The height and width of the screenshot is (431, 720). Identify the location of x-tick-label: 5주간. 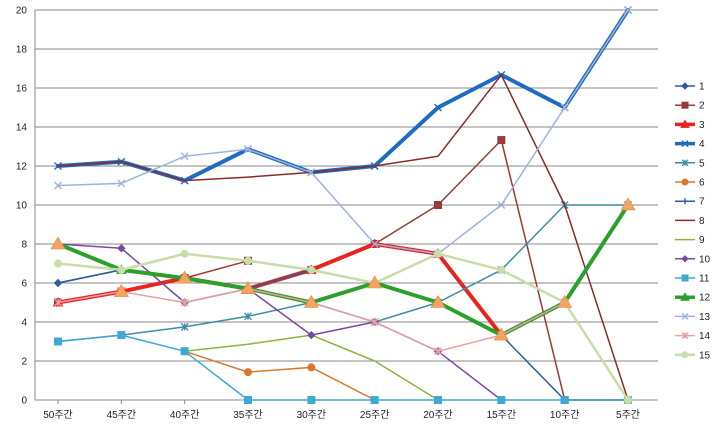
(628, 415).